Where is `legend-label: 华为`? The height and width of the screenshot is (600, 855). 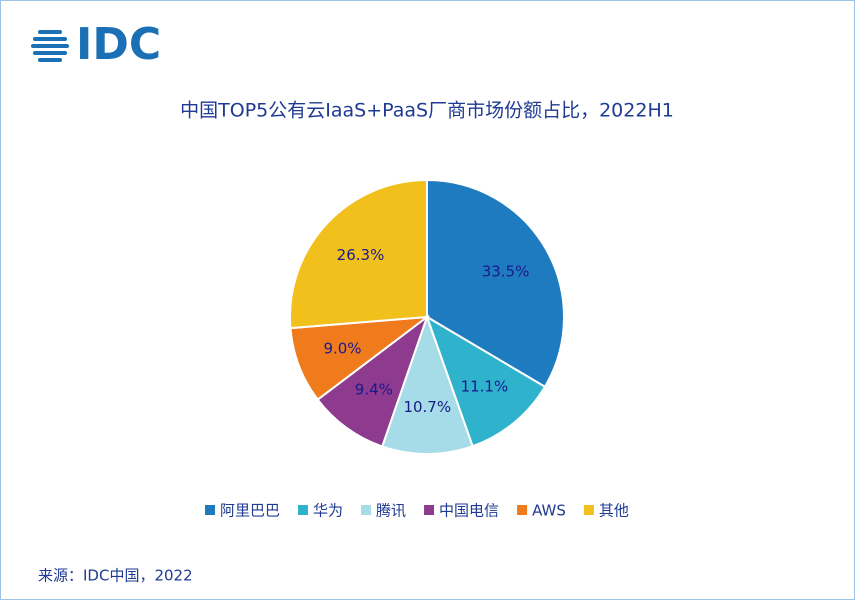
legend-label: 华为 is located at coordinates (328, 511).